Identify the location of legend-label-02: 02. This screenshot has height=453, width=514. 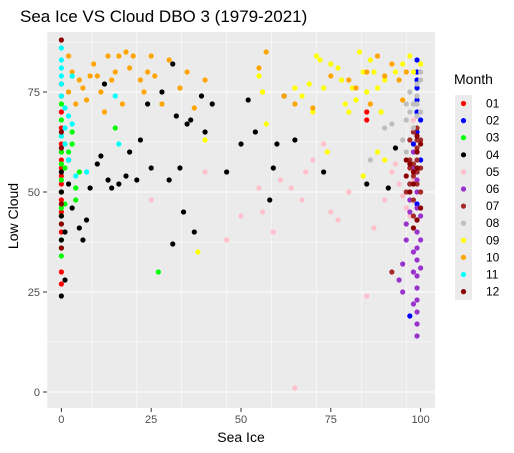
(493, 121).